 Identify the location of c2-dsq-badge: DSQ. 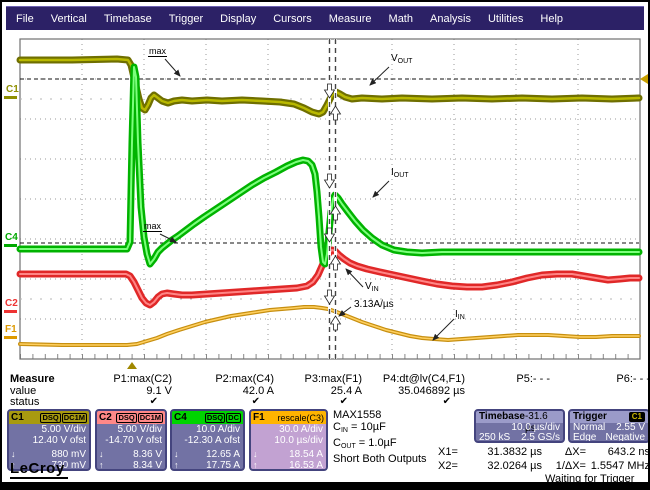
(126, 417).